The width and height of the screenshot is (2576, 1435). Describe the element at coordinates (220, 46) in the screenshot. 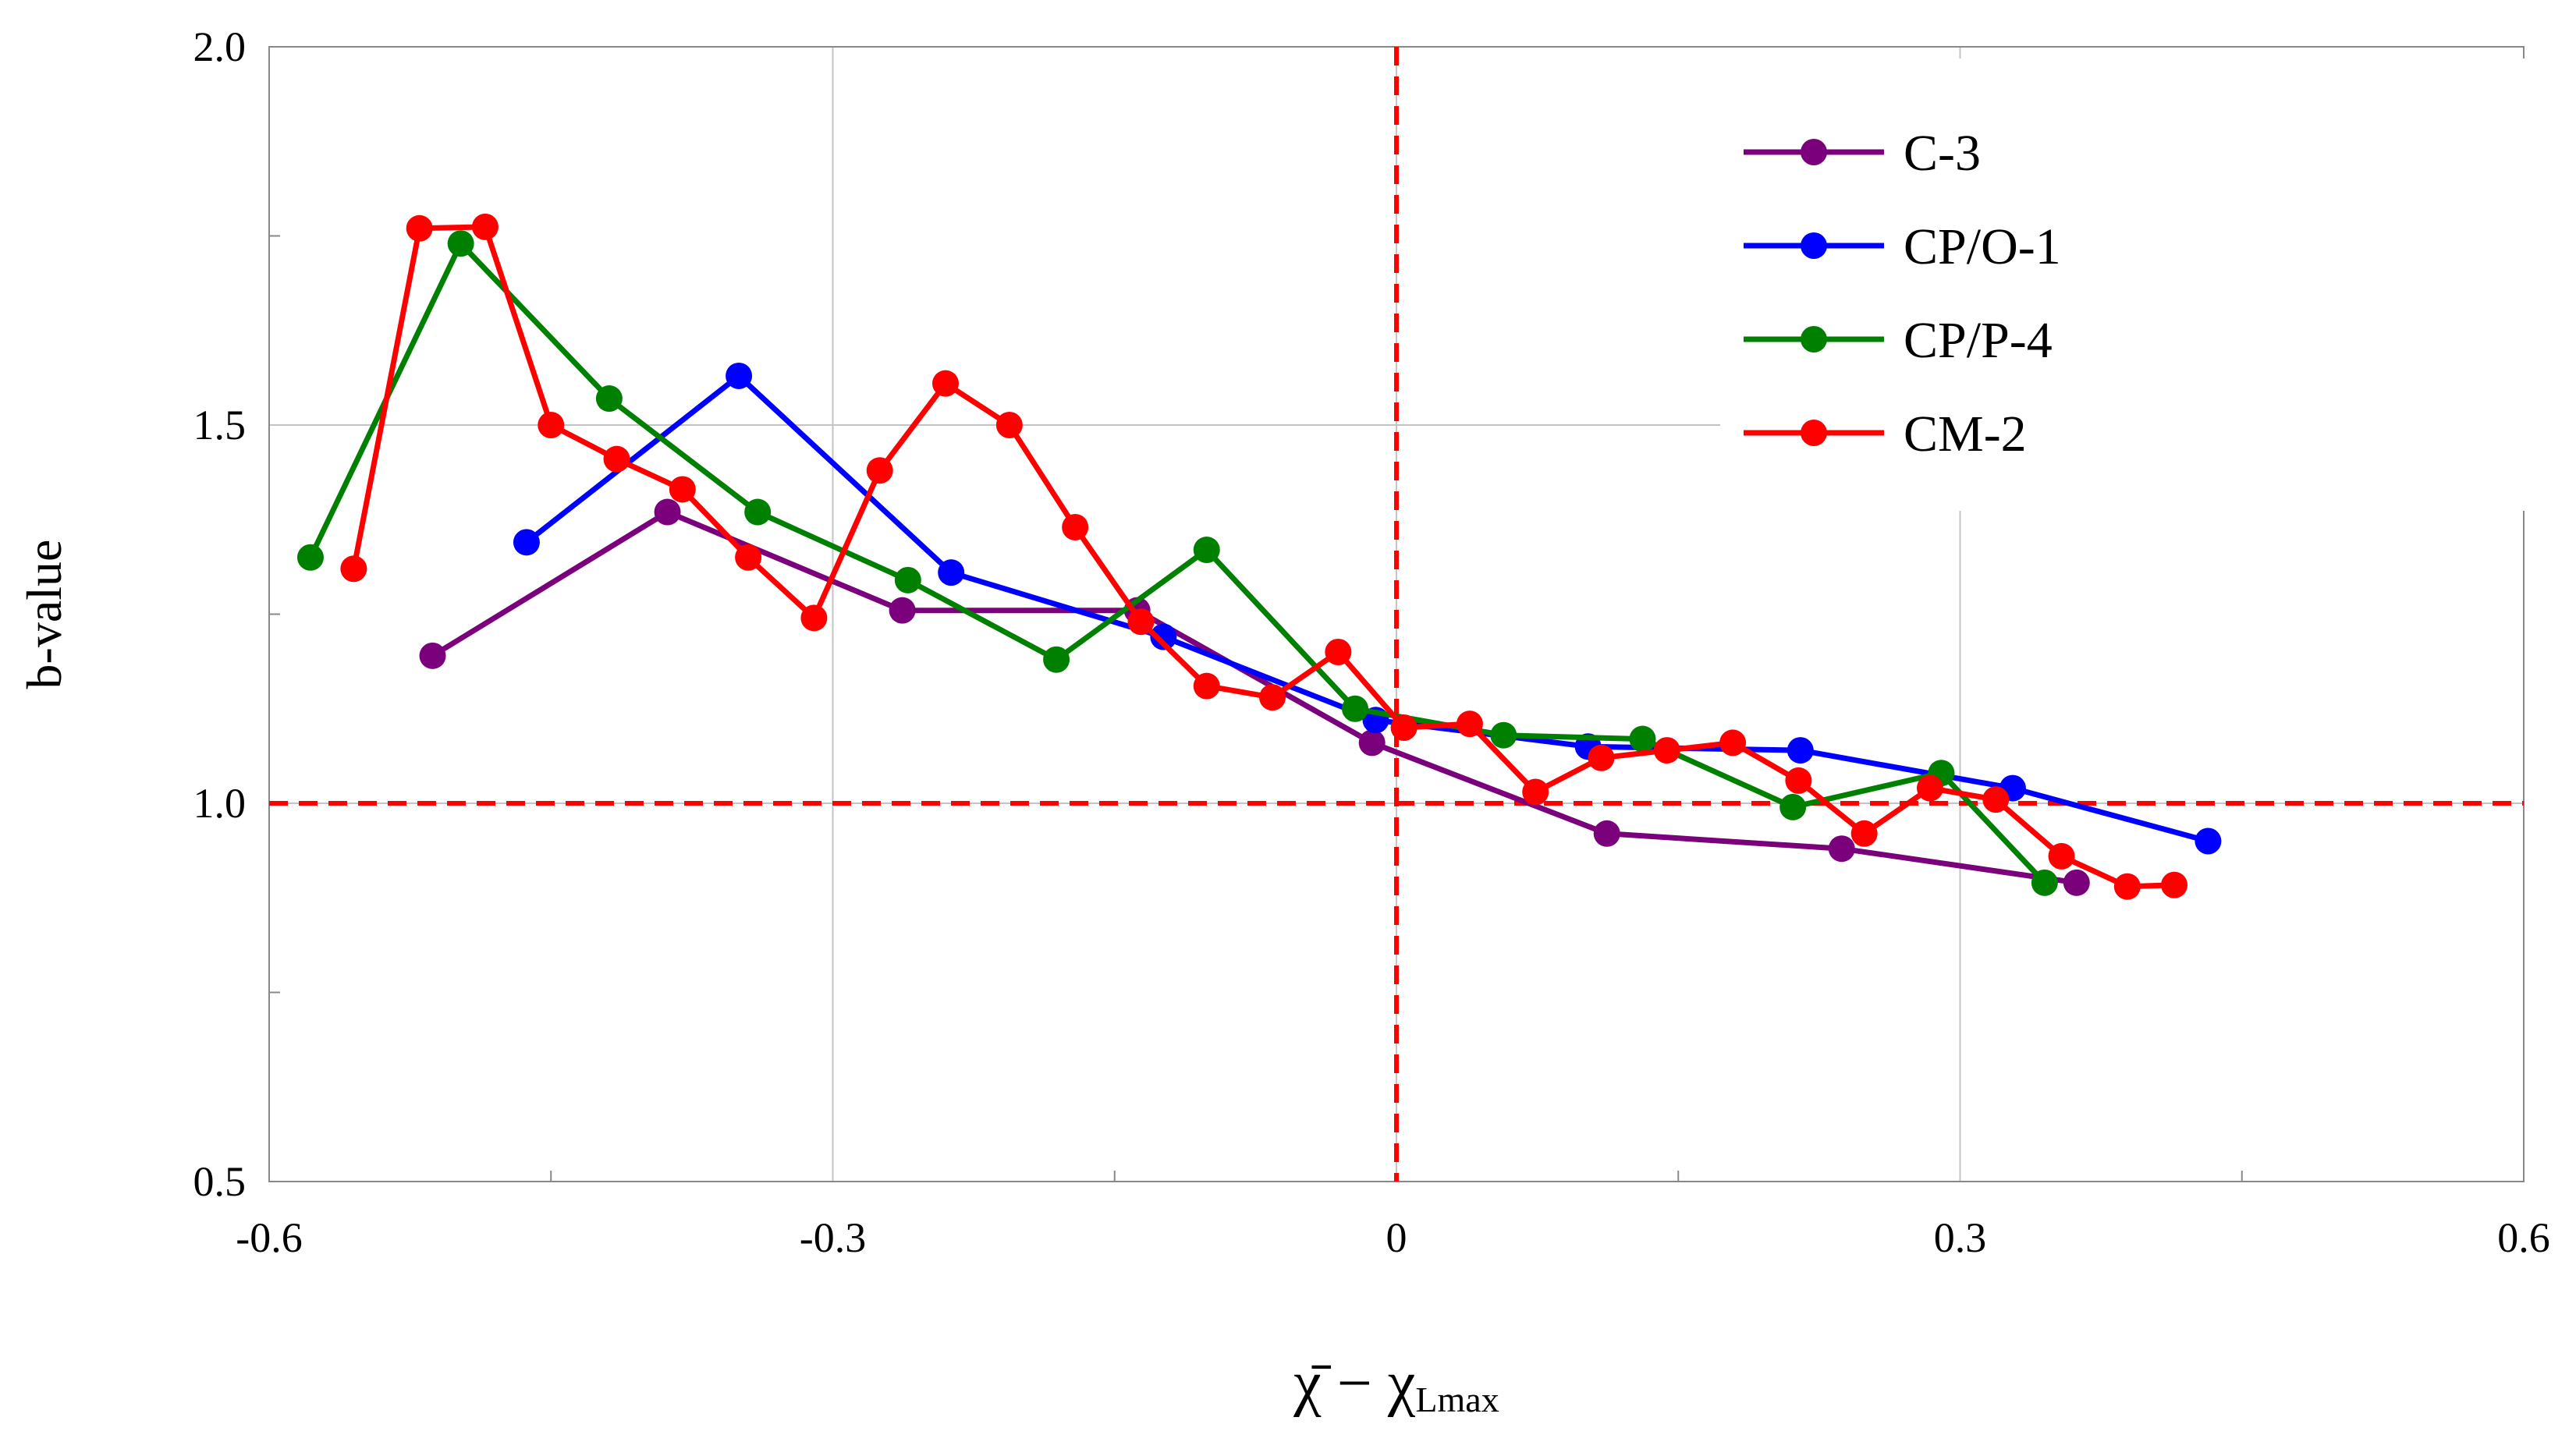

I see `y-tick-label: 2.0` at that location.